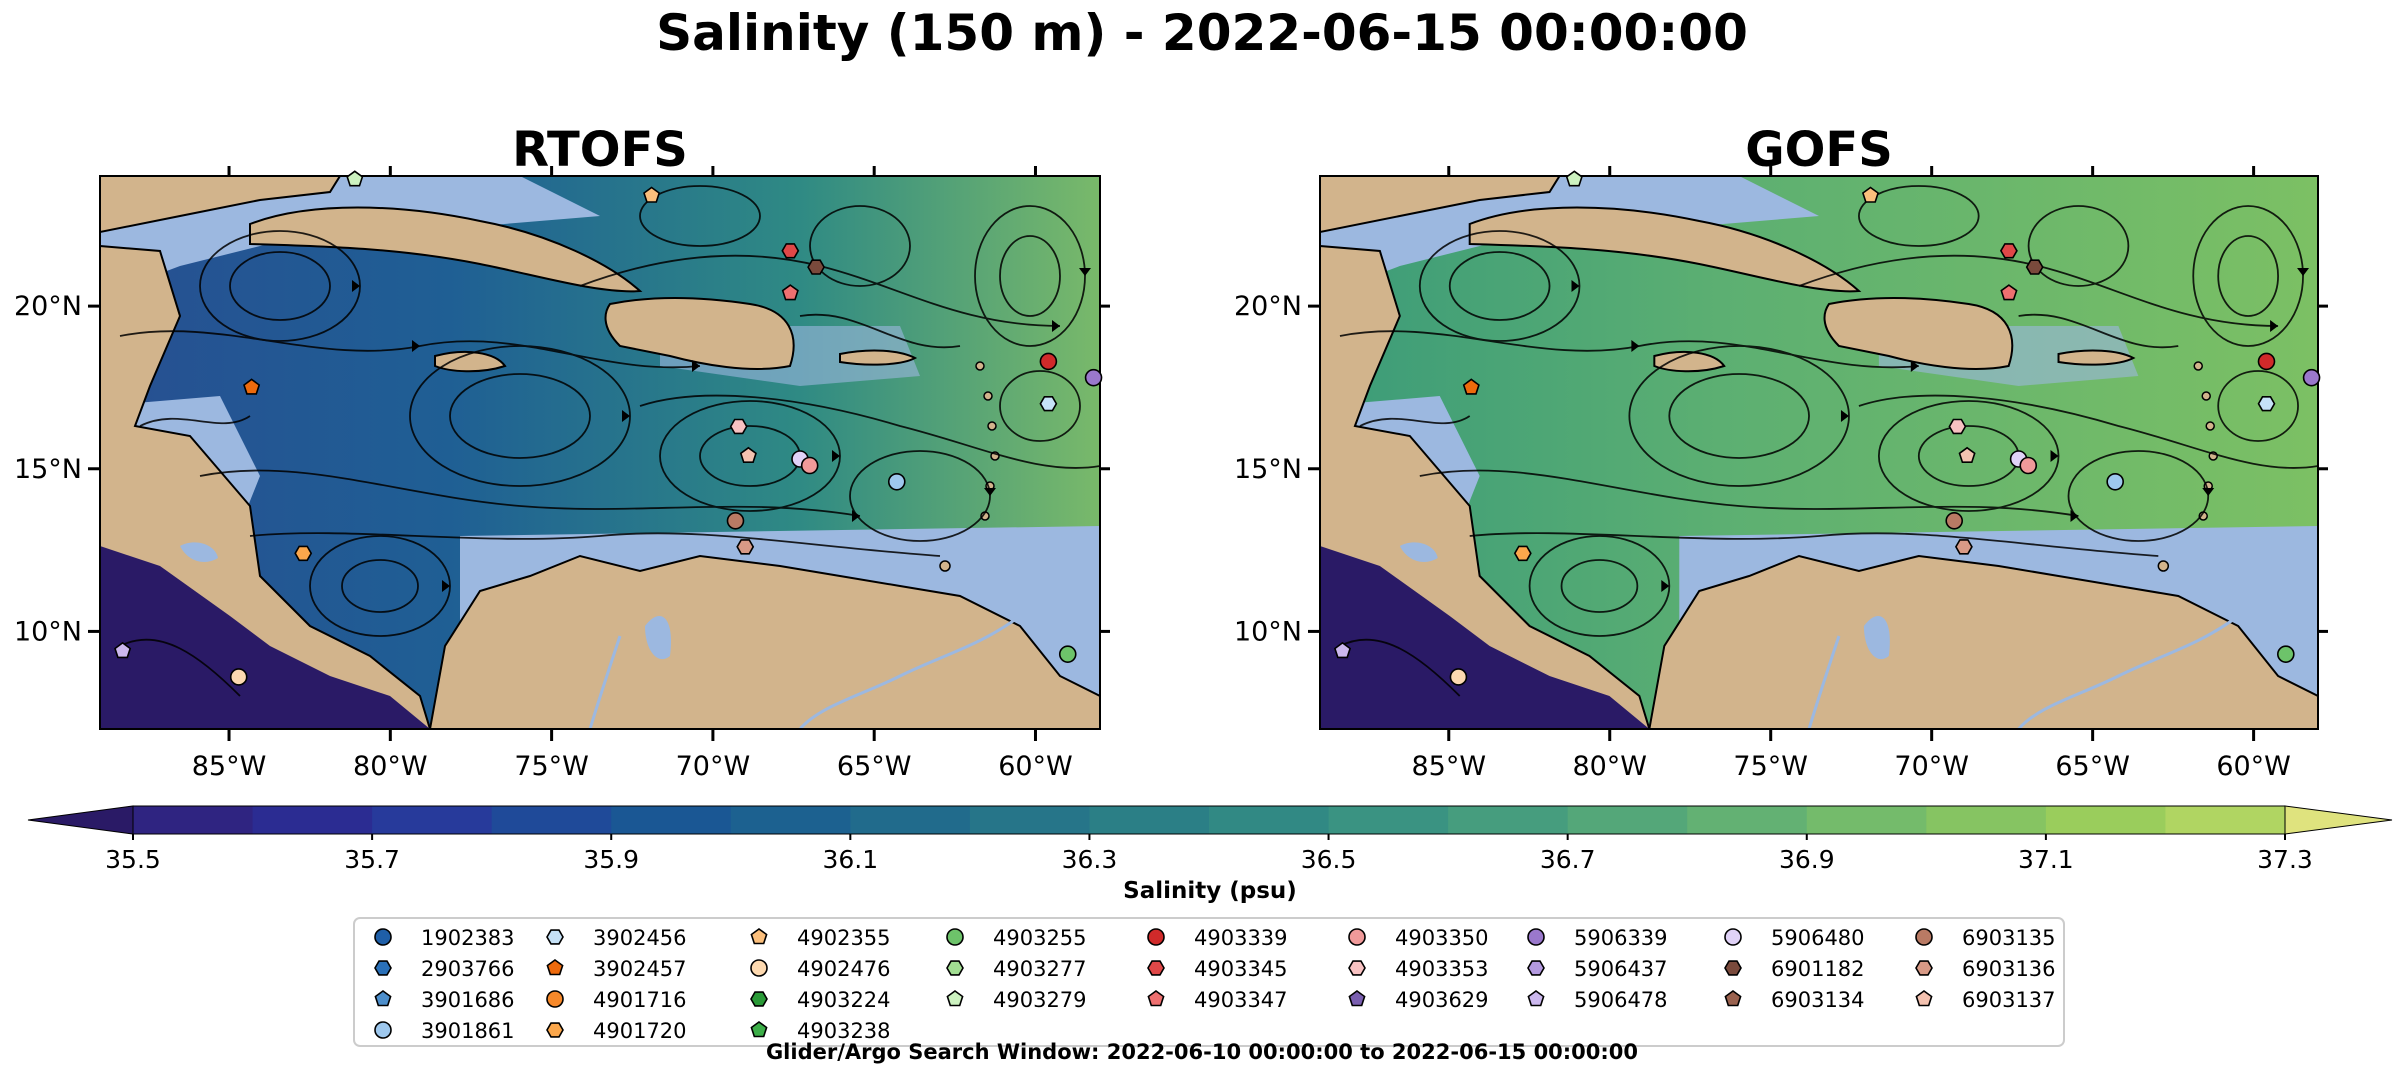 This screenshot has height=1076, width=2404. I want to click on legend-label: 4903347, so click(1241, 1000).